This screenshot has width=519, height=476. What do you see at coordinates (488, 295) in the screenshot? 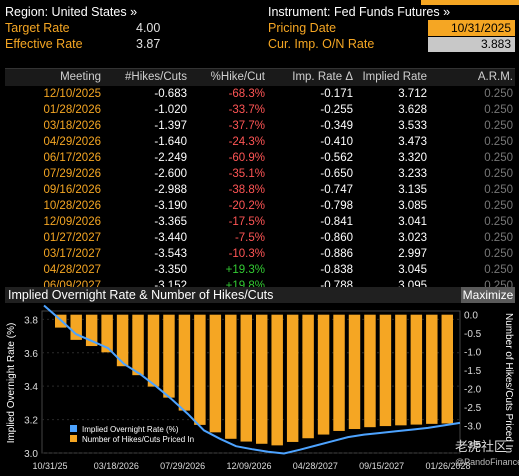
I see `maximize-button: Maximize` at bounding box center [488, 295].